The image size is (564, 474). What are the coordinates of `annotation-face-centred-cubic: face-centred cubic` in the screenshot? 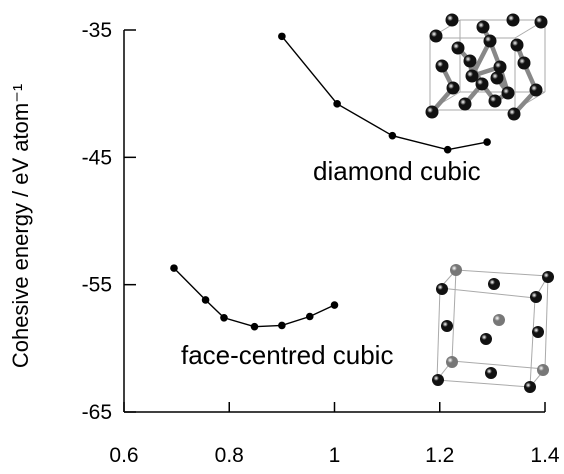 It's located at (287, 355).